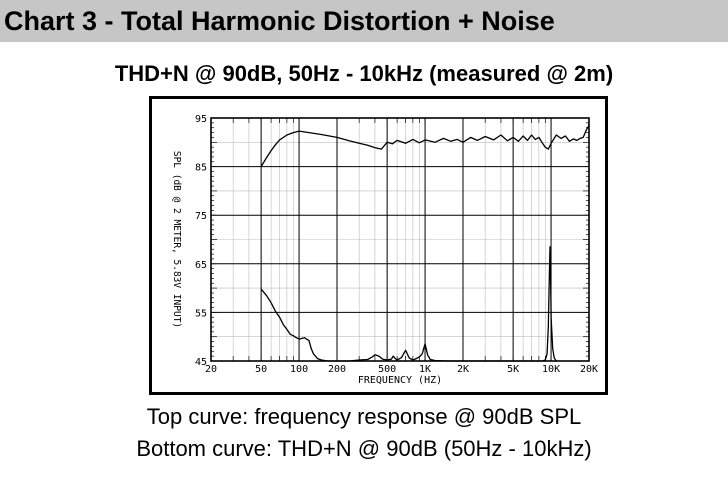  What do you see at coordinates (176, 239) in the screenshot?
I see `y-axis-label: SPL (dB @ 2 METER, 5.83V INPUT)` at bounding box center [176, 239].